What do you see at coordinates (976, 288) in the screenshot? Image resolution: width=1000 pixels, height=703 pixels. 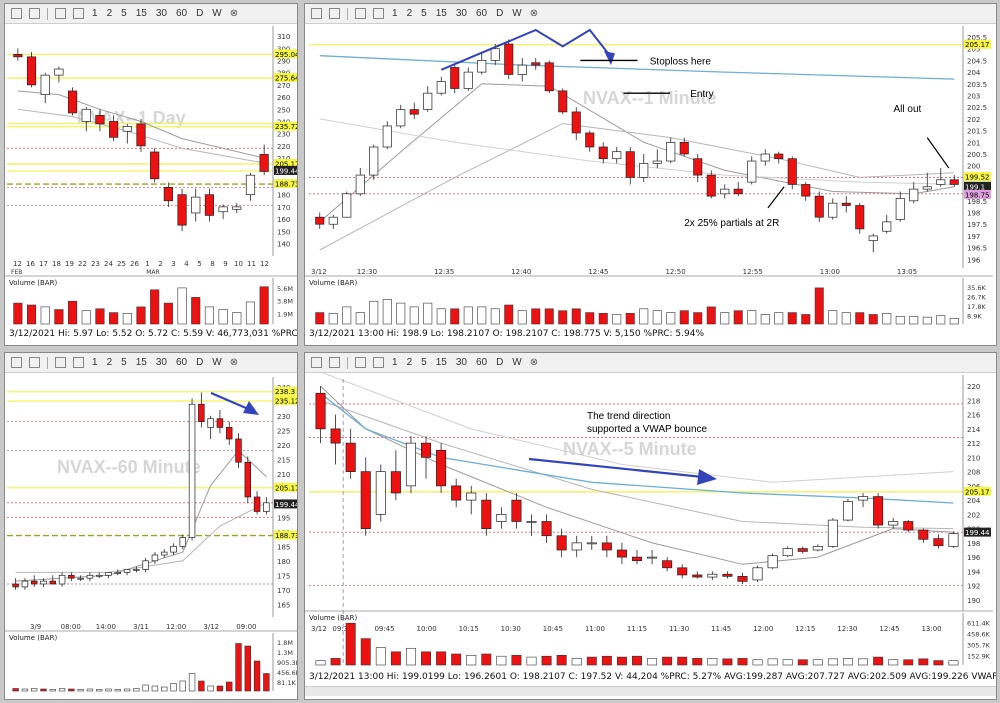 I see `volume-tick-label: 35.6K` at bounding box center [976, 288].